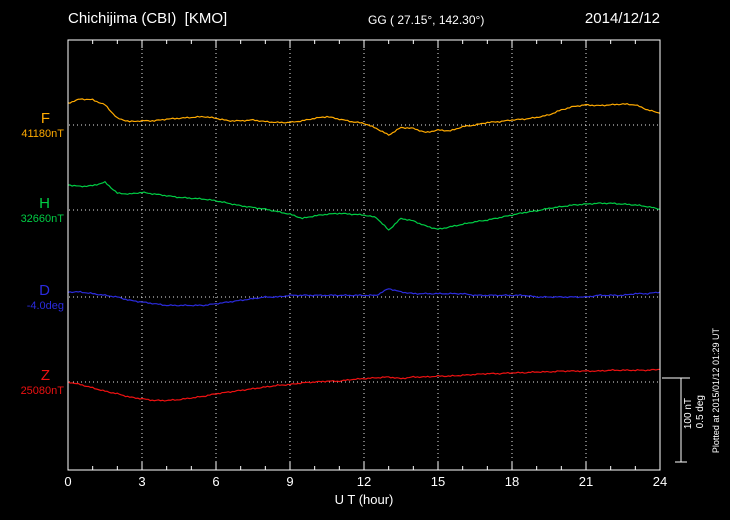 This screenshot has height=520, width=730. I want to click on trace-D, so click(364, 297).